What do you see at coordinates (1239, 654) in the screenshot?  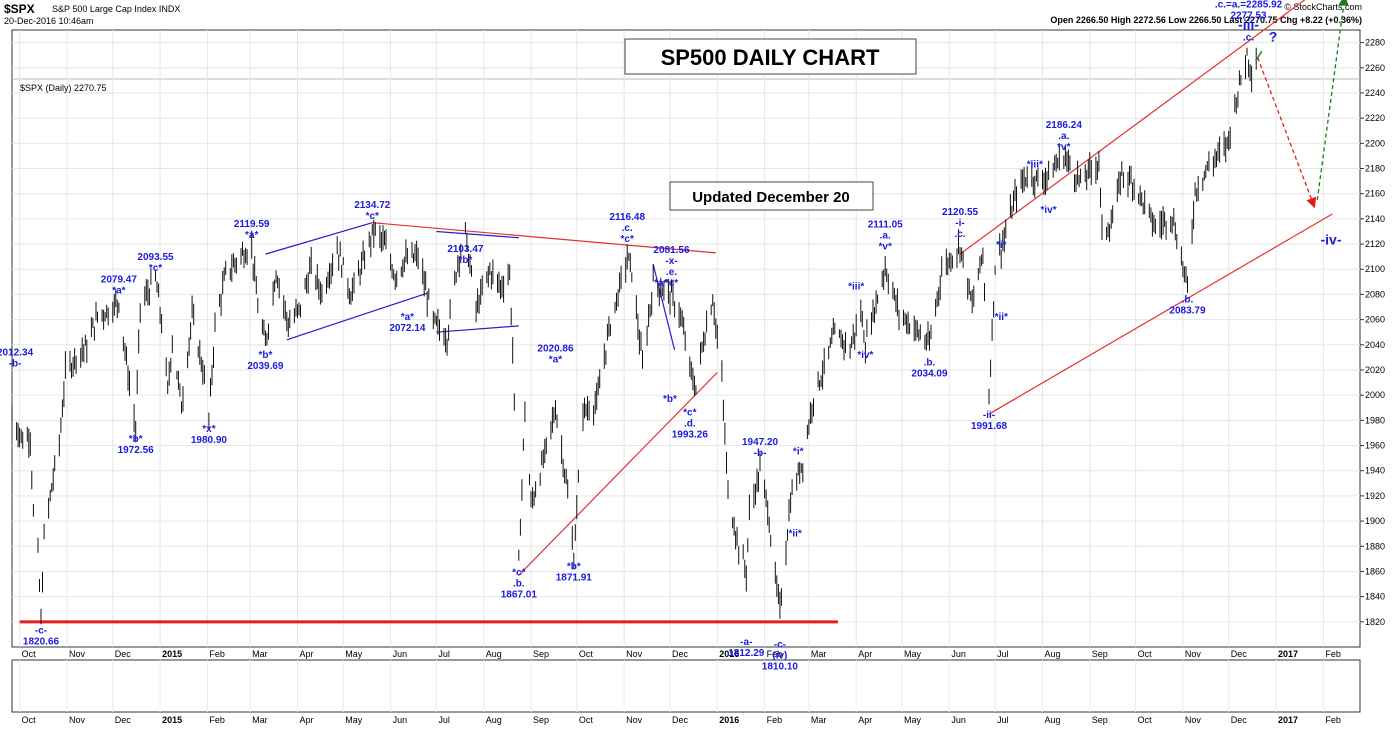 I see `x-tick-label: Dec` at bounding box center [1239, 654].